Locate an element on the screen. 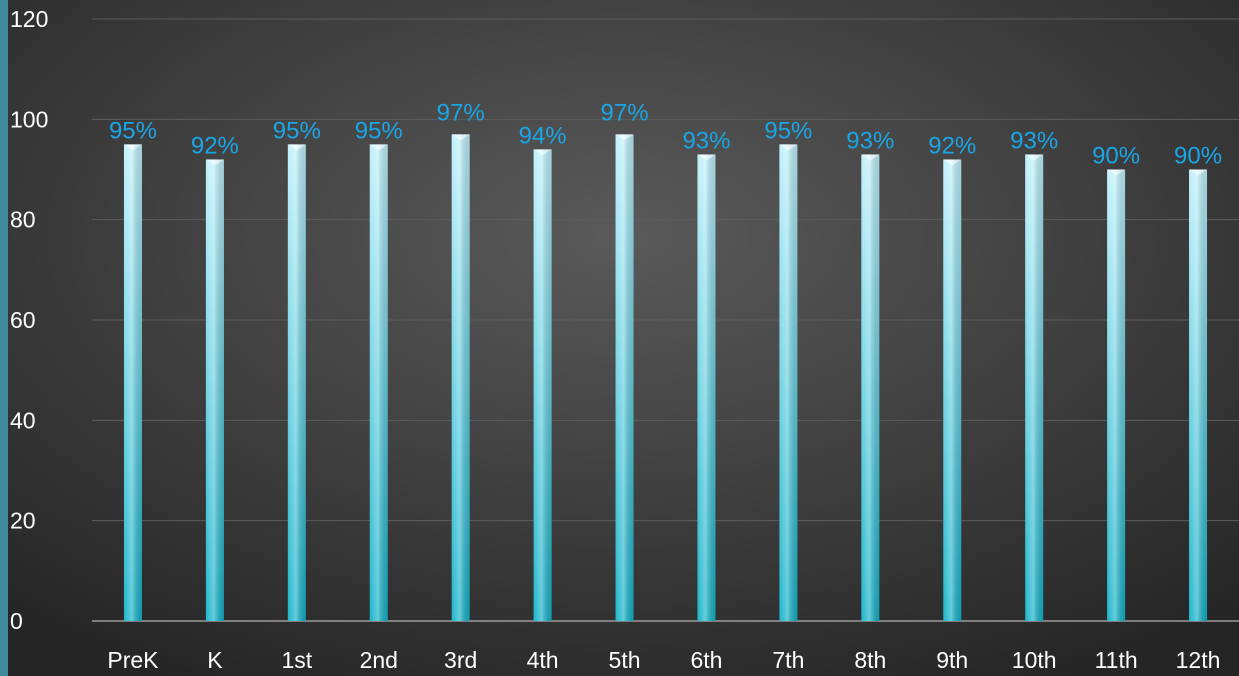 This screenshot has height=676, width=1239. x-tick-label: 5th is located at coordinates (625, 660).